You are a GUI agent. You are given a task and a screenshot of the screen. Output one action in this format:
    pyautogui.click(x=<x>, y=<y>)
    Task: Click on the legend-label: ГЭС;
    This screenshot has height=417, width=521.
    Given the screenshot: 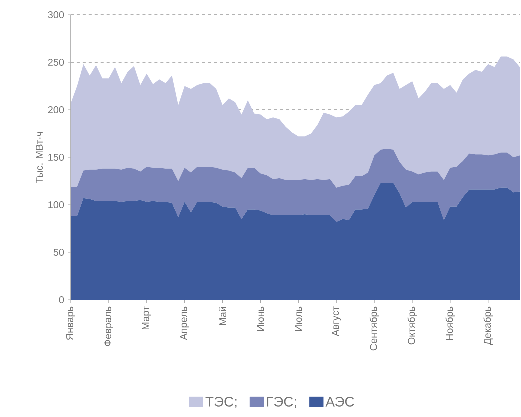 What is the action you would take?
    pyautogui.click(x=281, y=402)
    